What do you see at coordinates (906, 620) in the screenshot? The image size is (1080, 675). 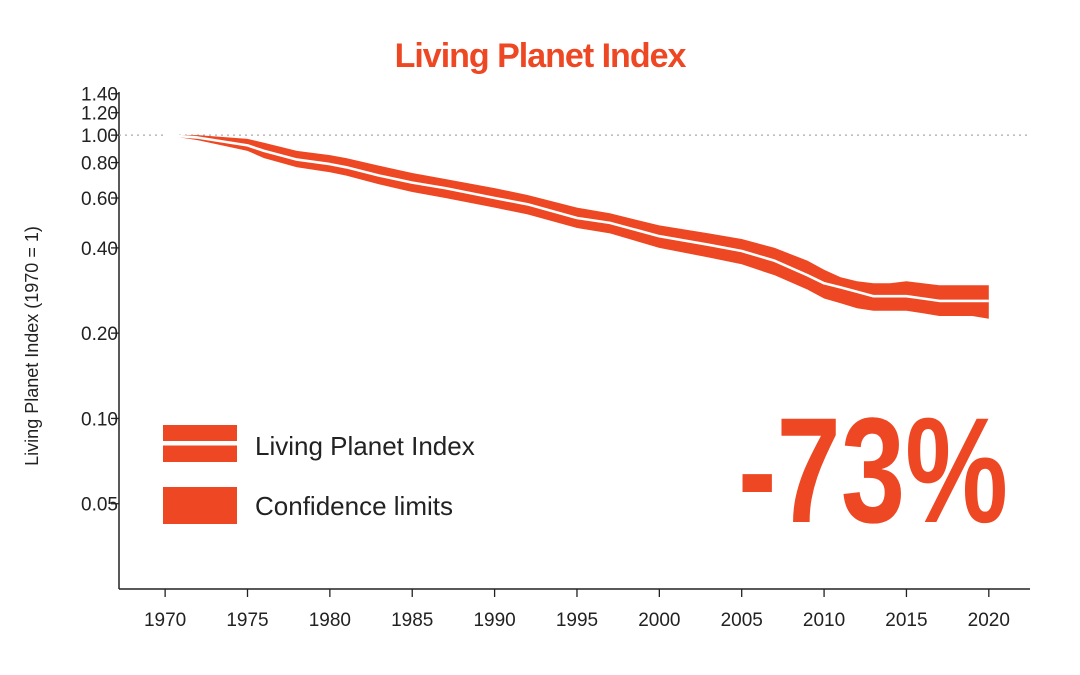 I see `x-tick-label: 2015` at bounding box center [906, 620].